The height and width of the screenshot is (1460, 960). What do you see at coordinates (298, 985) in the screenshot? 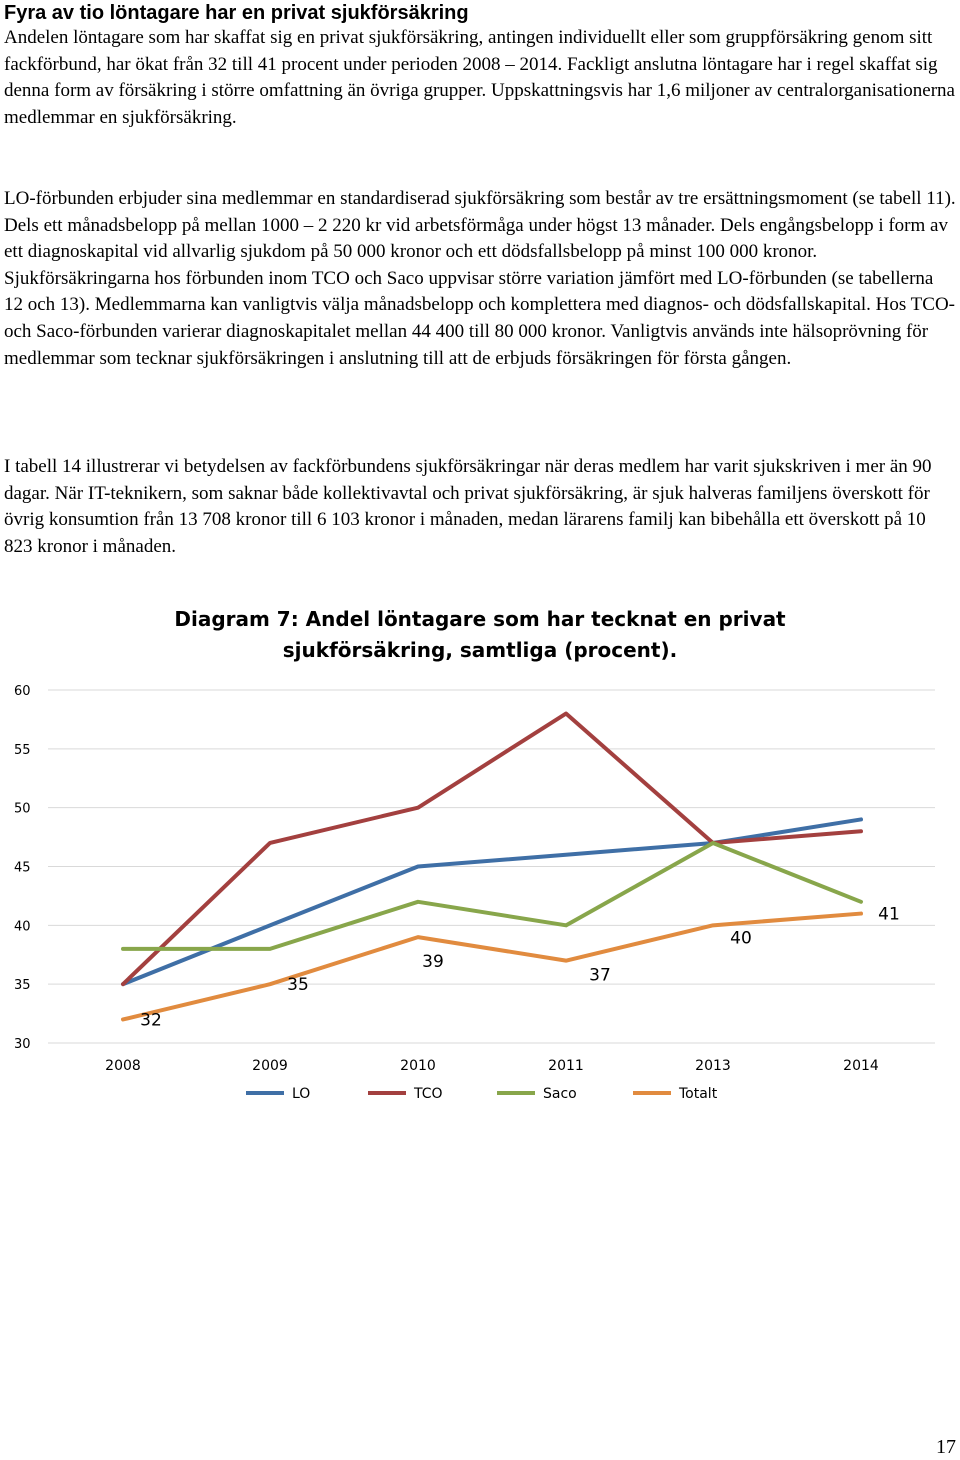
I see `data-label: 35` at bounding box center [298, 985].